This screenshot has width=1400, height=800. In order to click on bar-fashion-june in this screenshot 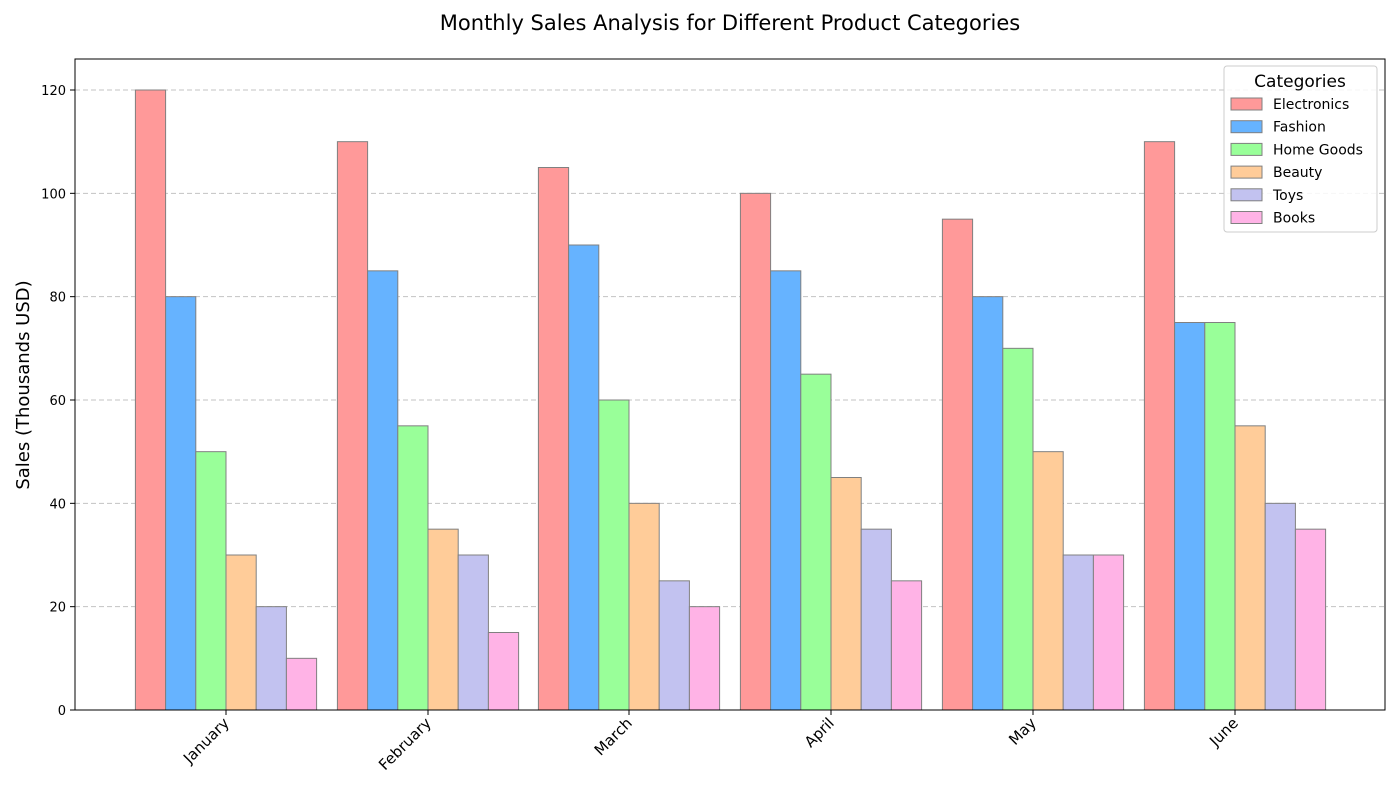, I will do `click(1190, 516)`.